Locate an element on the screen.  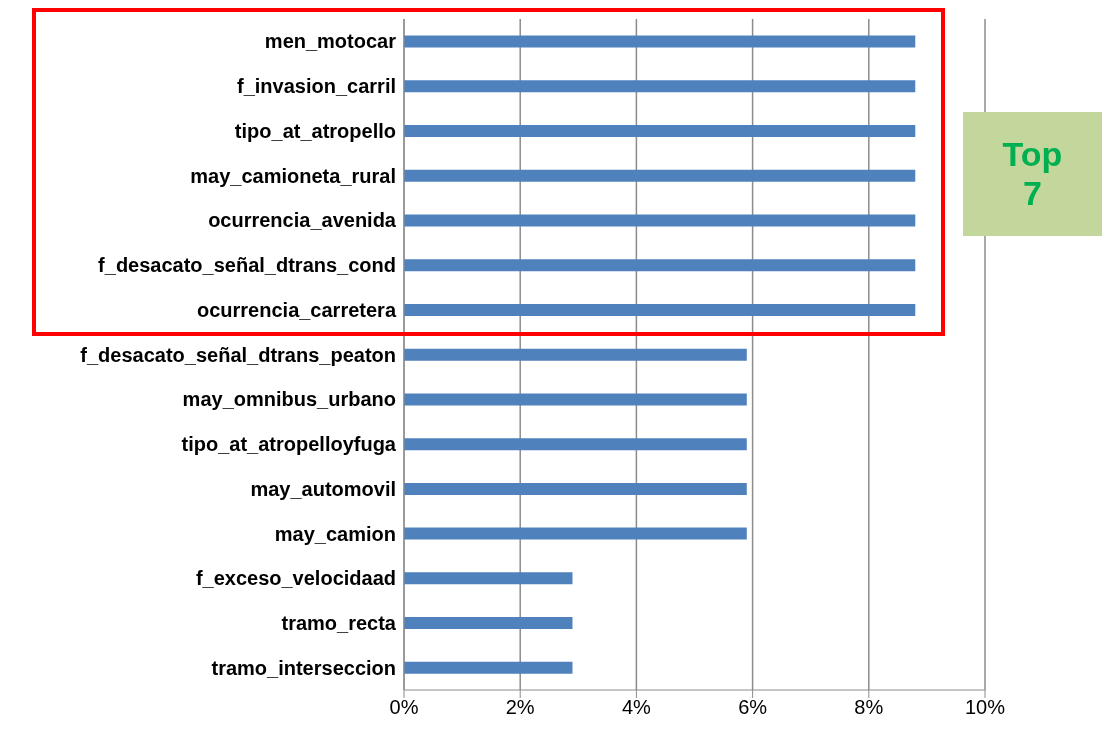
x-tick-label: 8% is located at coordinates (869, 707).